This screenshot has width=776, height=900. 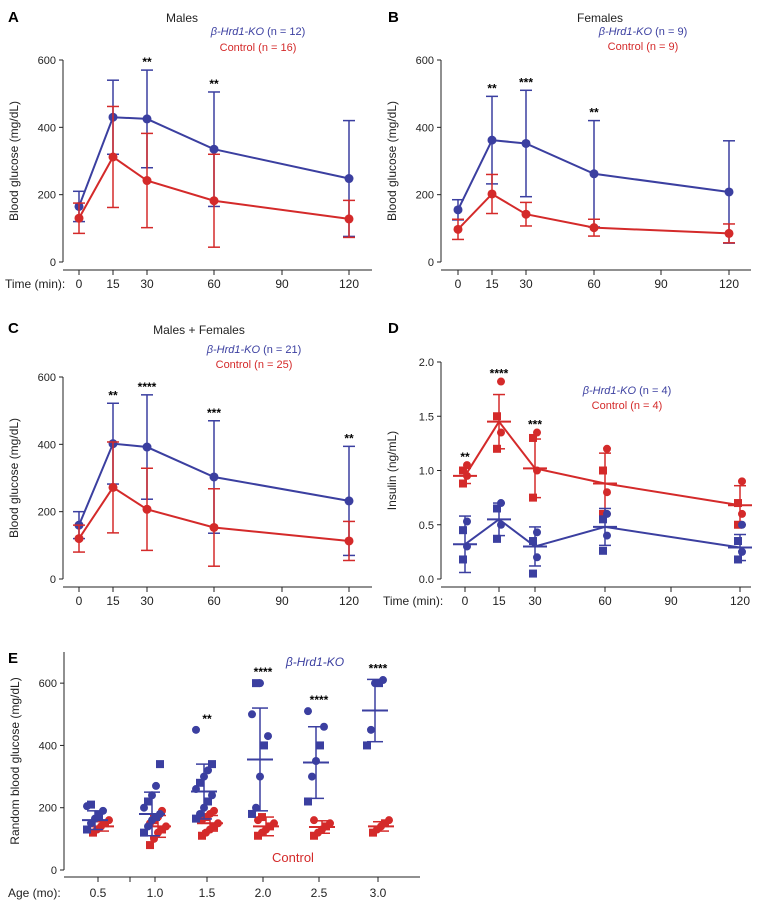 I want to click on panel-letter: E, so click(x=13, y=658).